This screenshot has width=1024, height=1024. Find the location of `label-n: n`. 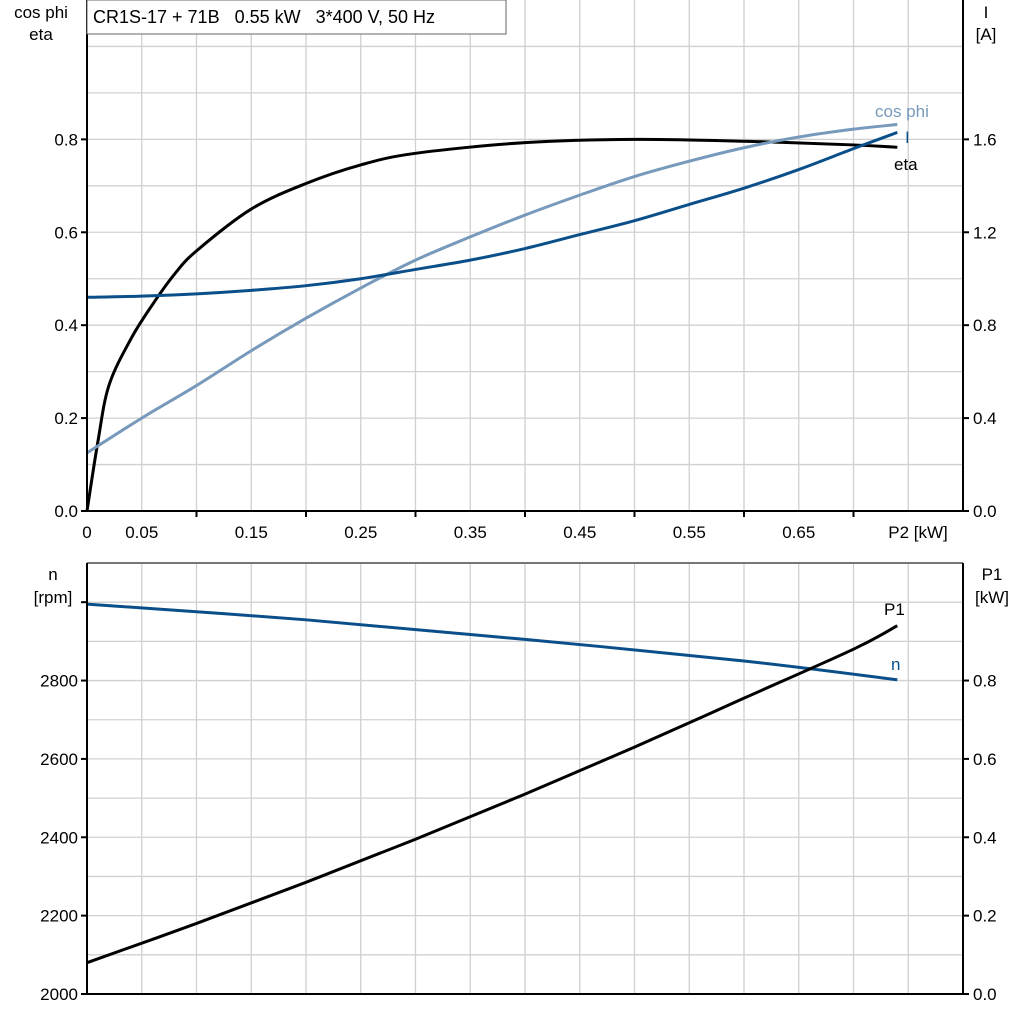

label-n: n is located at coordinates (895, 664).